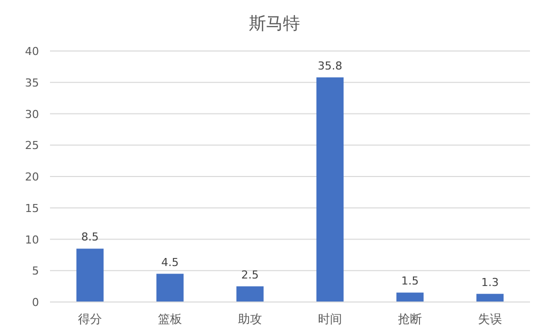 This screenshot has height=334, width=549. What do you see at coordinates (32, 51) in the screenshot?
I see `y-tick-label: 40` at bounding box center [32, 51].